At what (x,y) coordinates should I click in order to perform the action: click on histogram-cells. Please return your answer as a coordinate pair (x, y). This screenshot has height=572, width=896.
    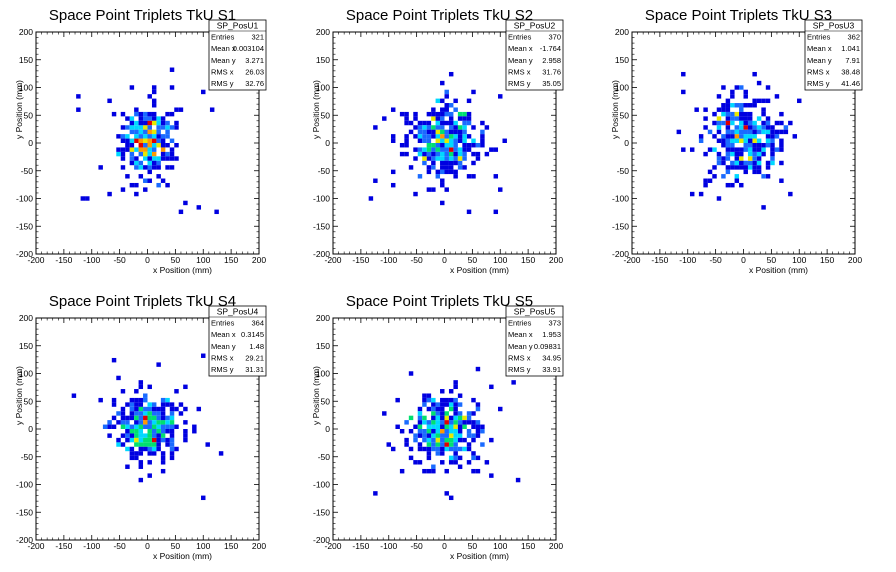
    Looking at the image, I should click on (147, 141).